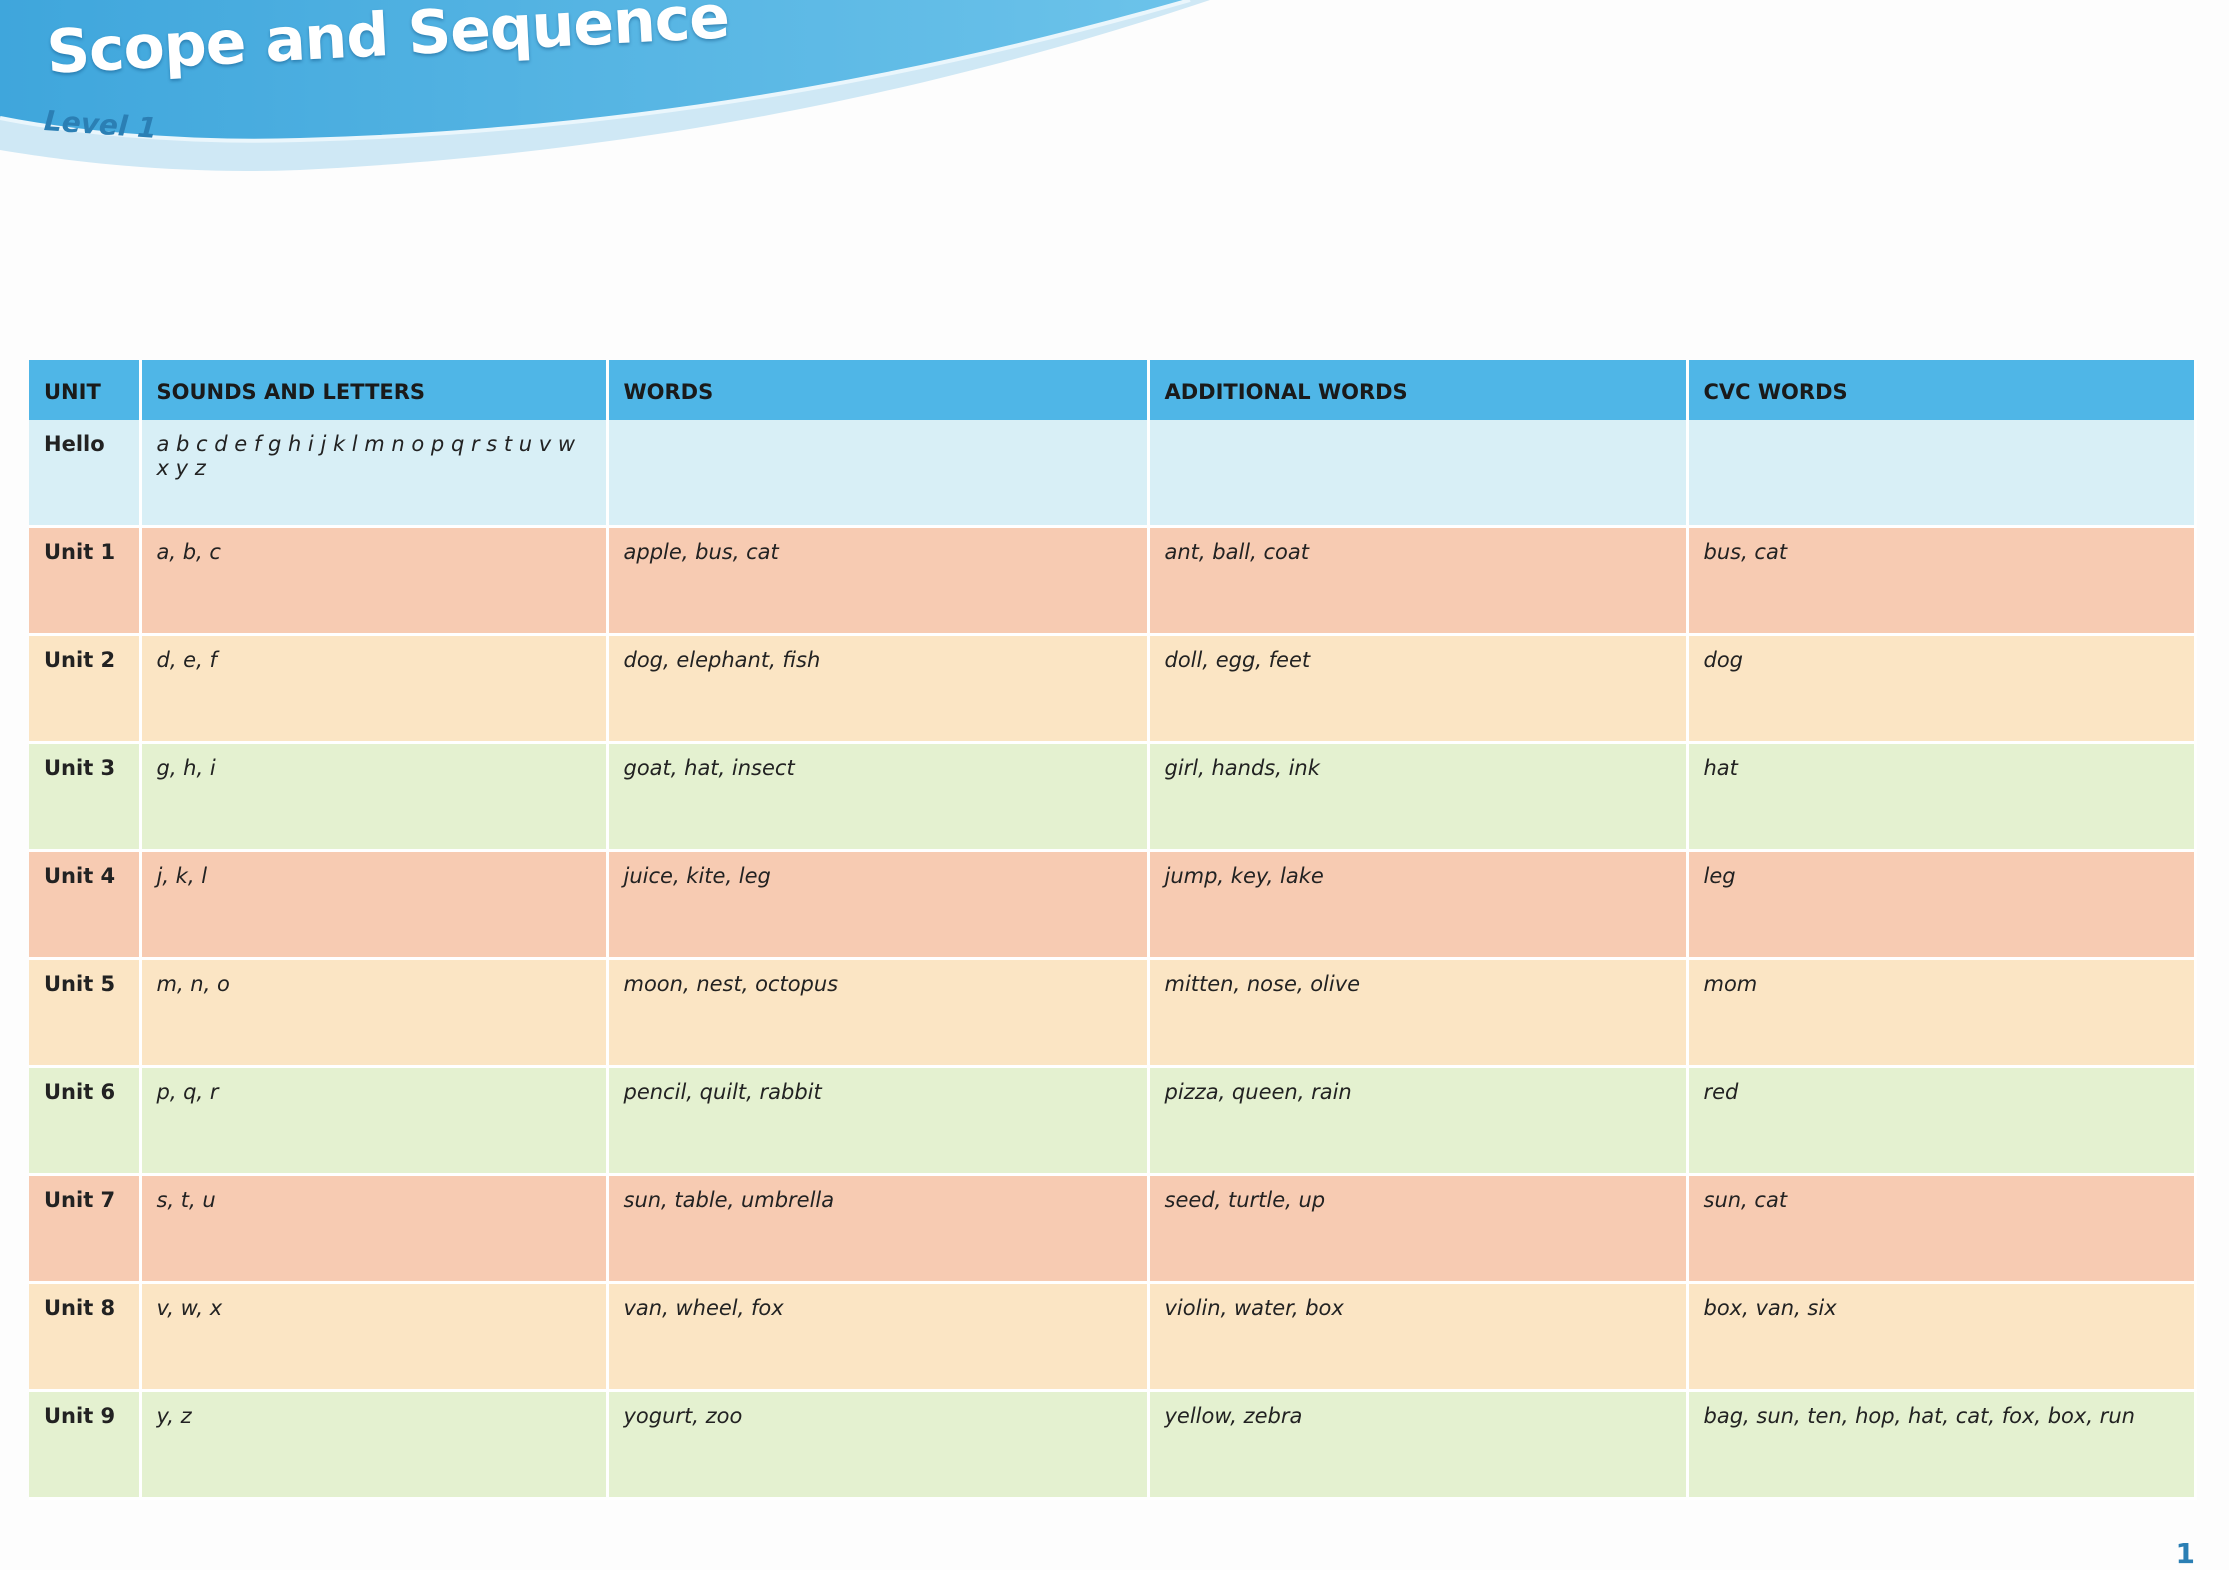 The height and width of the screenshot is (1570, 2229). What do you see at coordinates (1418, 797) in the screenshot?
I see `table-cell: girl, hands, ink` at bounding box center [1418, 797].